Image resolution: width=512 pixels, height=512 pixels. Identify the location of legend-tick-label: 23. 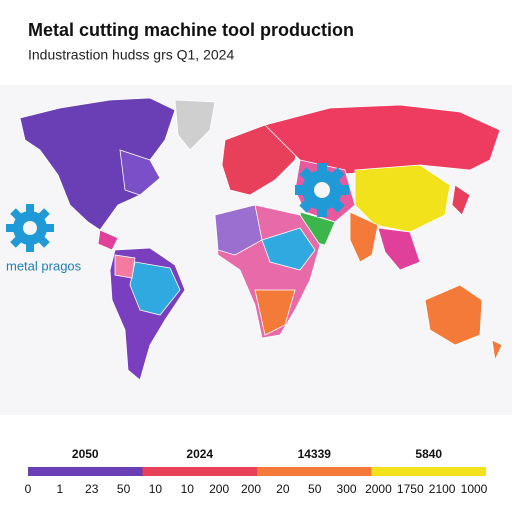
(92, 489).